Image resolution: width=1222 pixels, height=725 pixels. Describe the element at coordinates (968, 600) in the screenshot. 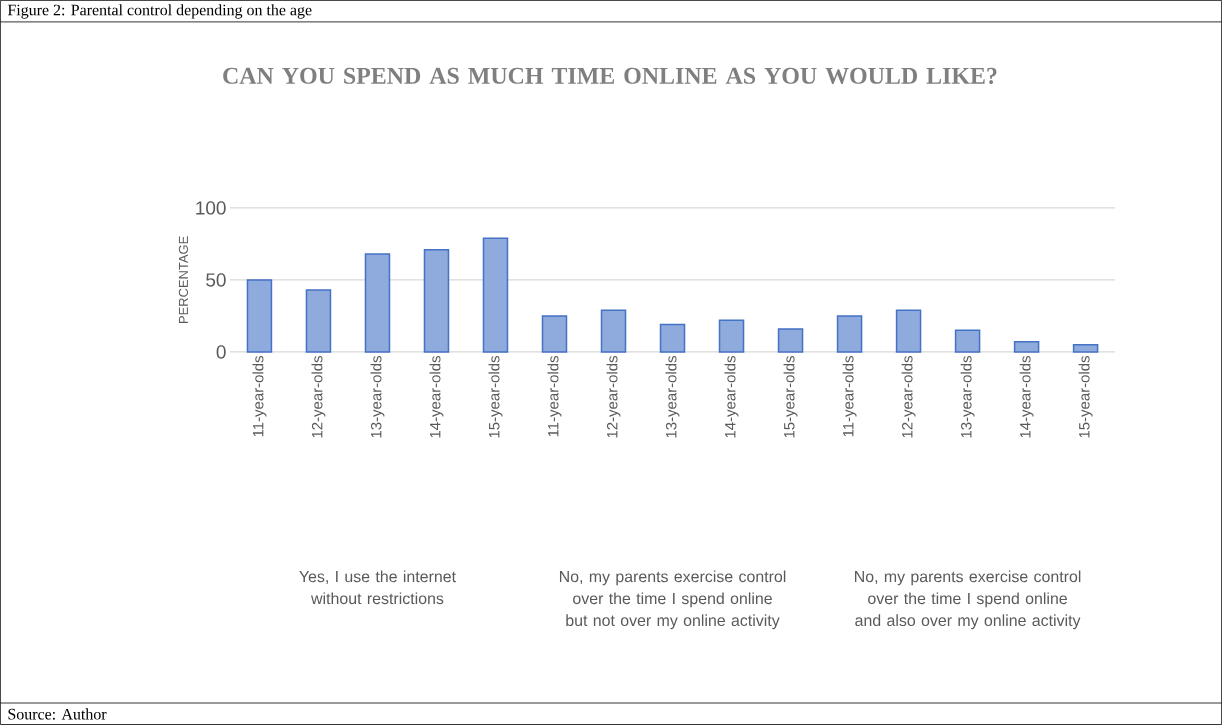

I see `text: No, my parents exercise control over the time I spend online and also over my online activity` at that location.